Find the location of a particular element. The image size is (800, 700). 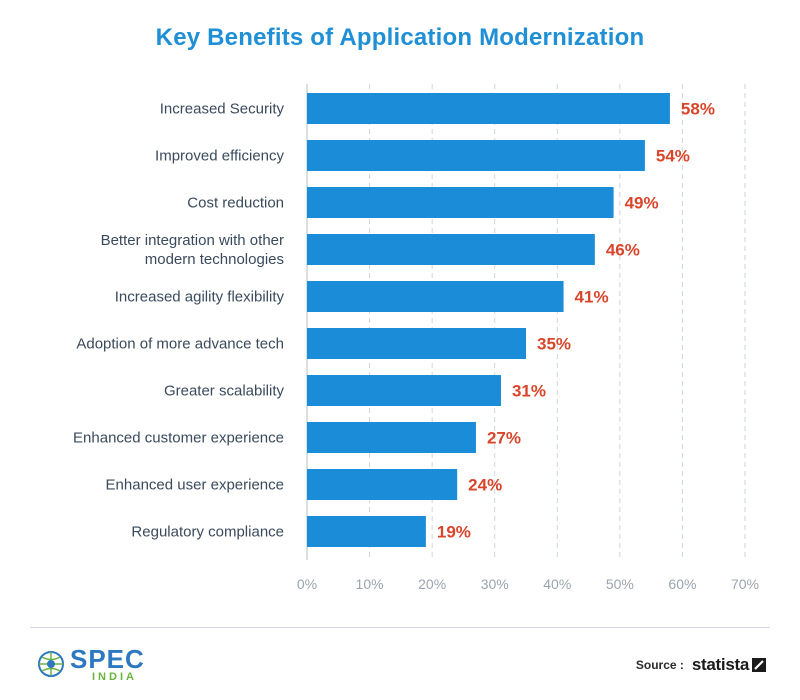

value-label: 54% is located at coordinates (673, 156).